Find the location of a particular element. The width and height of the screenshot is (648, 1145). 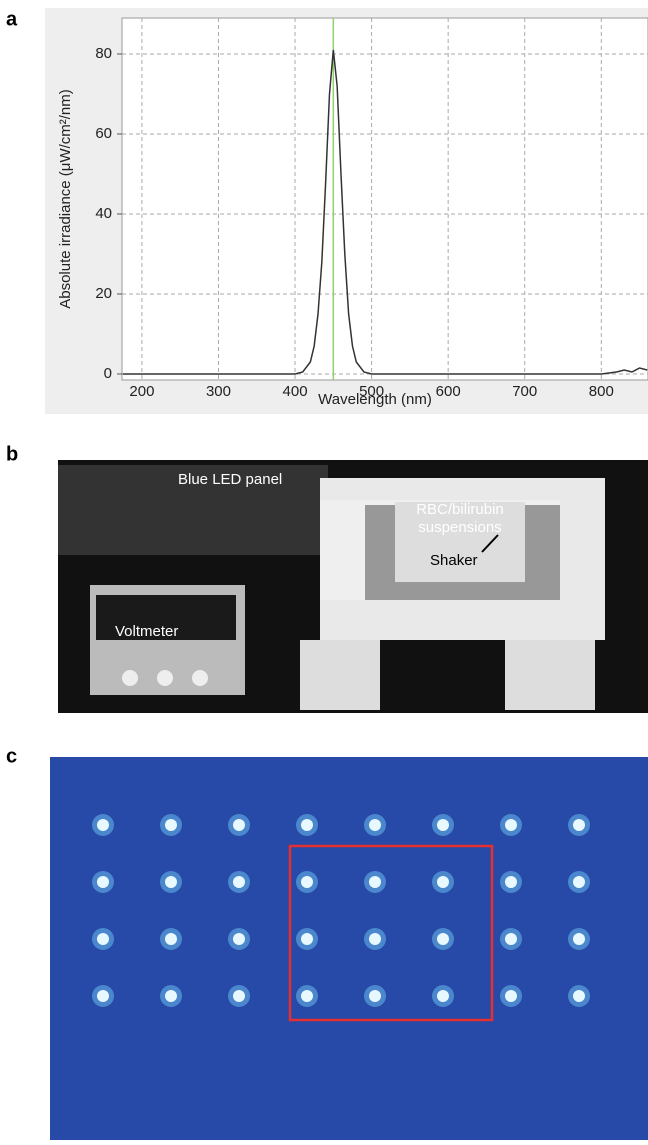

x-tick-label: 500 is located at coordinates (371, 391).